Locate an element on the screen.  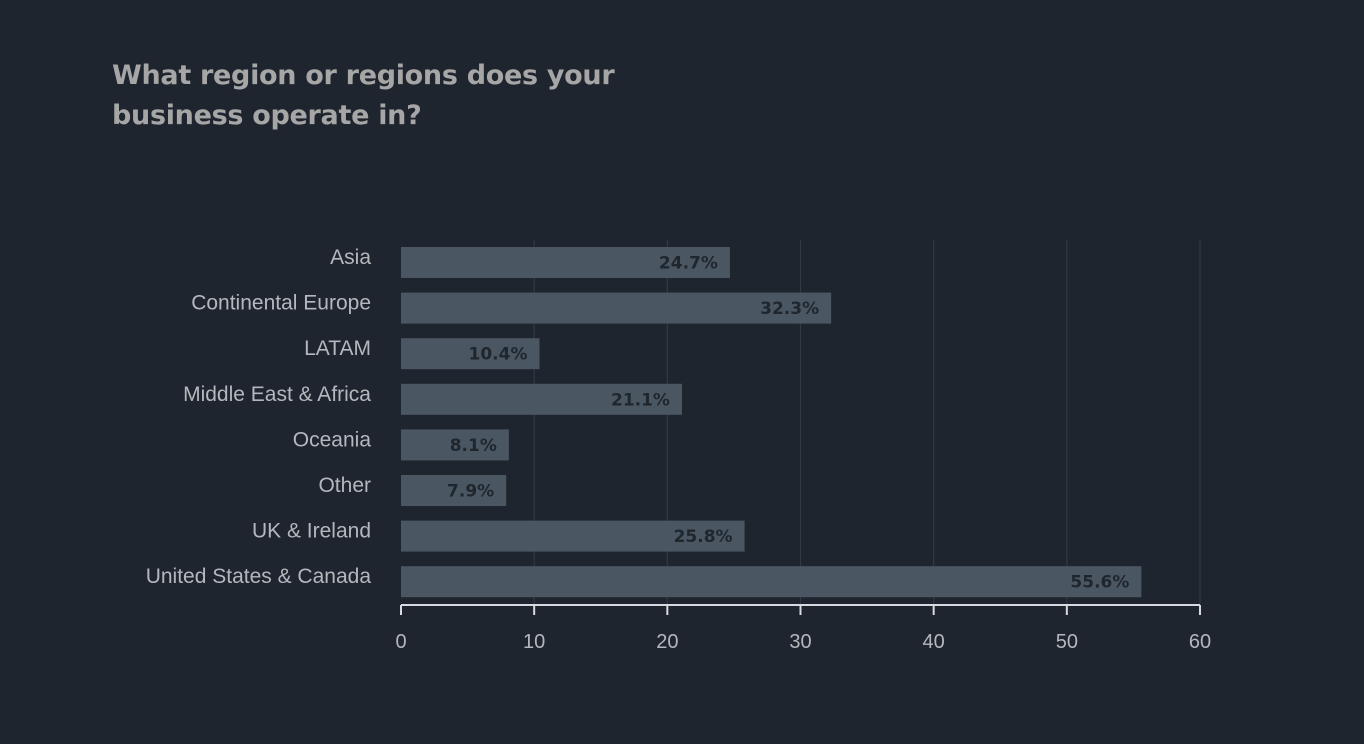
x-tick-label: 0 is located at coordinates (400, 642).